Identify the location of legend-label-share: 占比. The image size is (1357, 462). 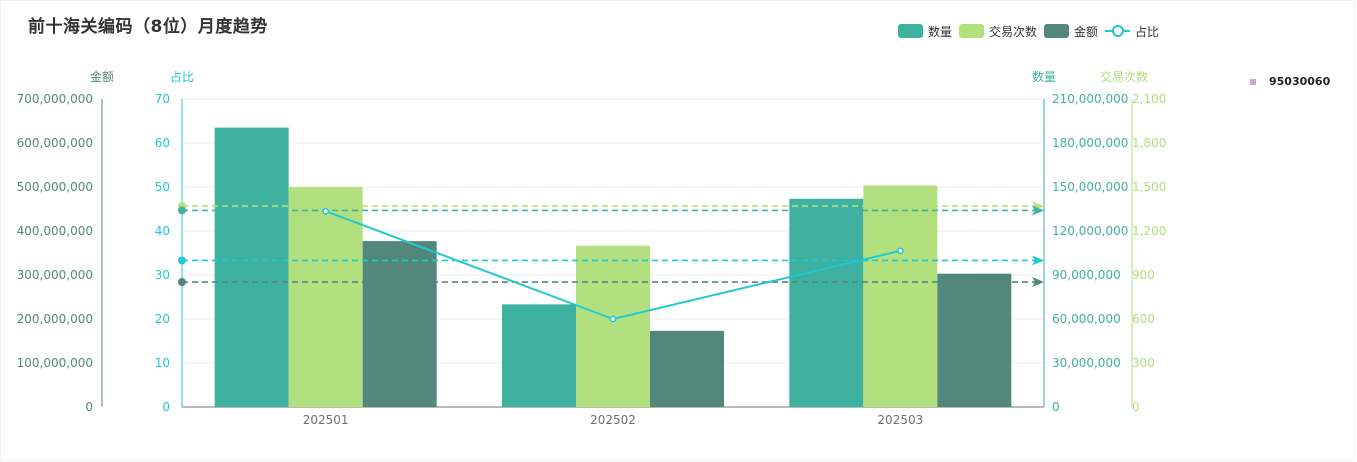
(1147, 31).